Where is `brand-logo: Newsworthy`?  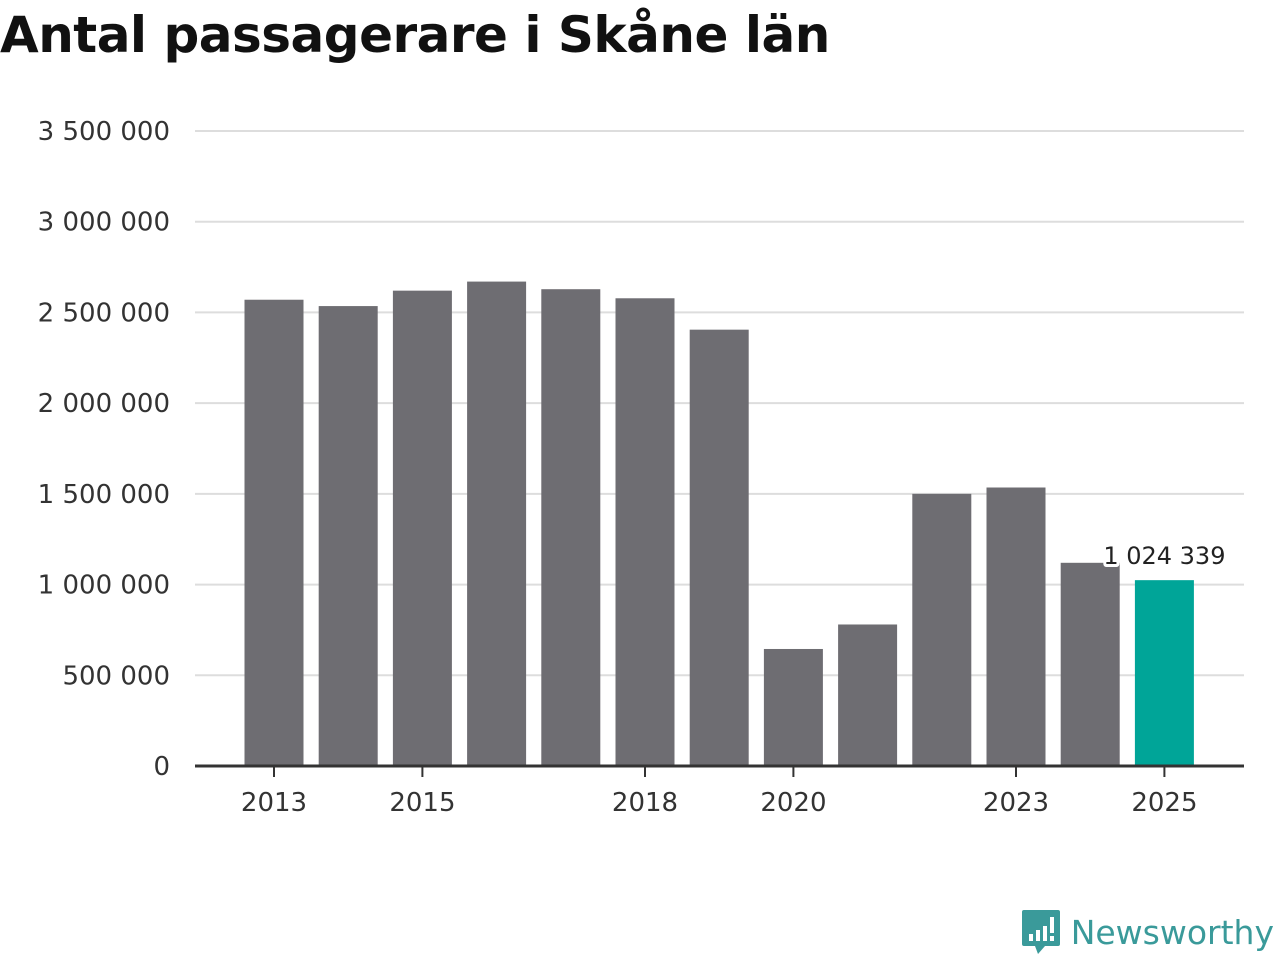 brand-logo: Newsworthy is located at coordinates (1147, 932).